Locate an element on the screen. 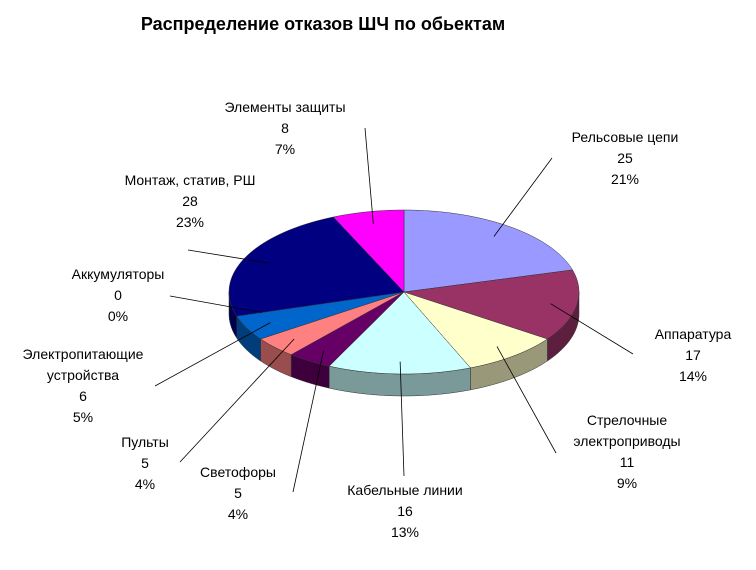 The height and width of the screenshot is (570, 756). label-value: 16 is located at coordinates (405, 511).